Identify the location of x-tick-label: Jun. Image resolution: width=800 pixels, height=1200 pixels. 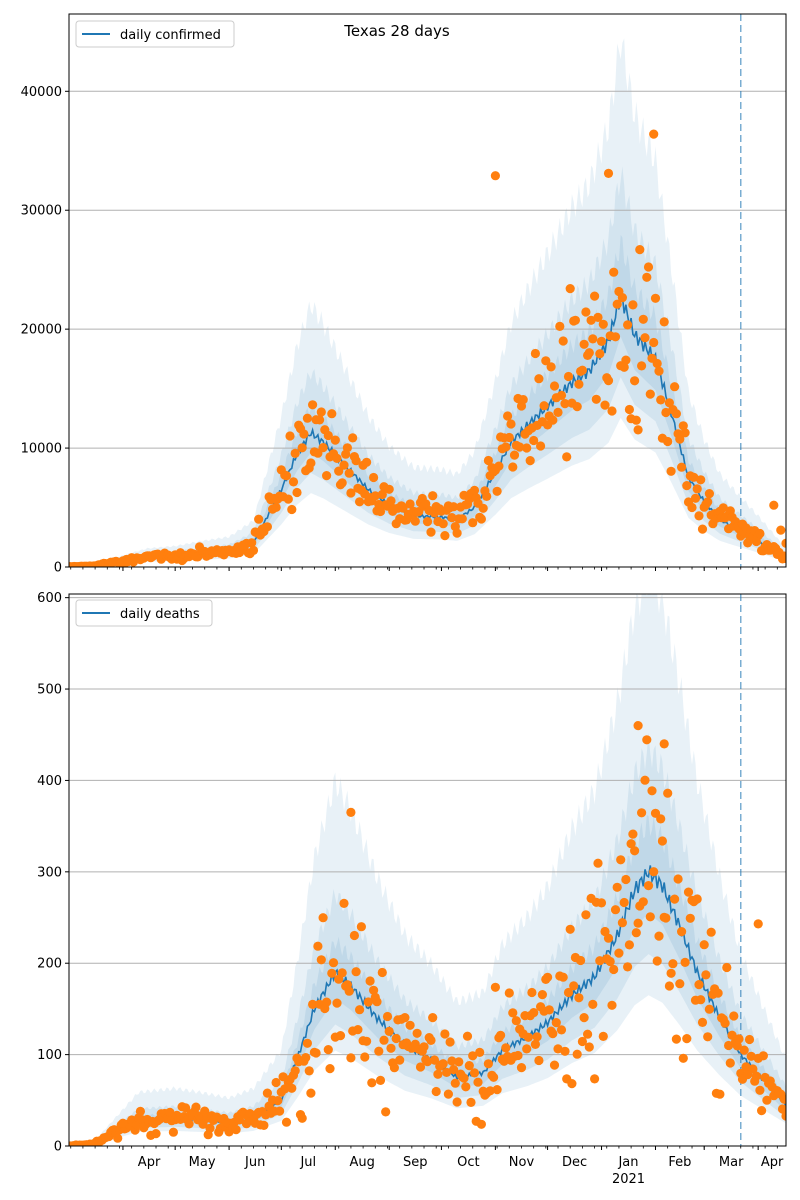
(254, 1162).